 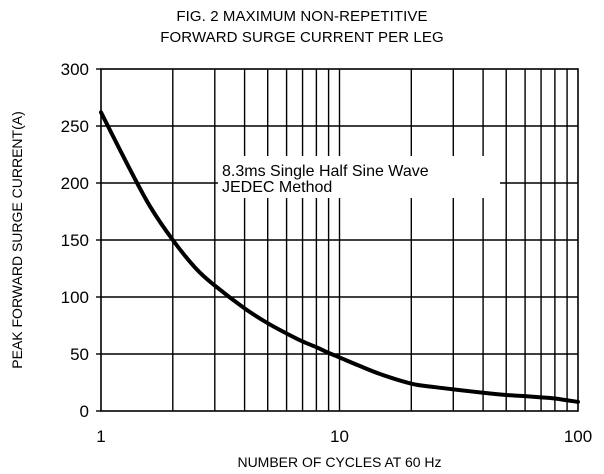 I want to click on chart-title-line-2: FORWARD SURGE CURRENT PER LEG, so click(x=302, y=37).